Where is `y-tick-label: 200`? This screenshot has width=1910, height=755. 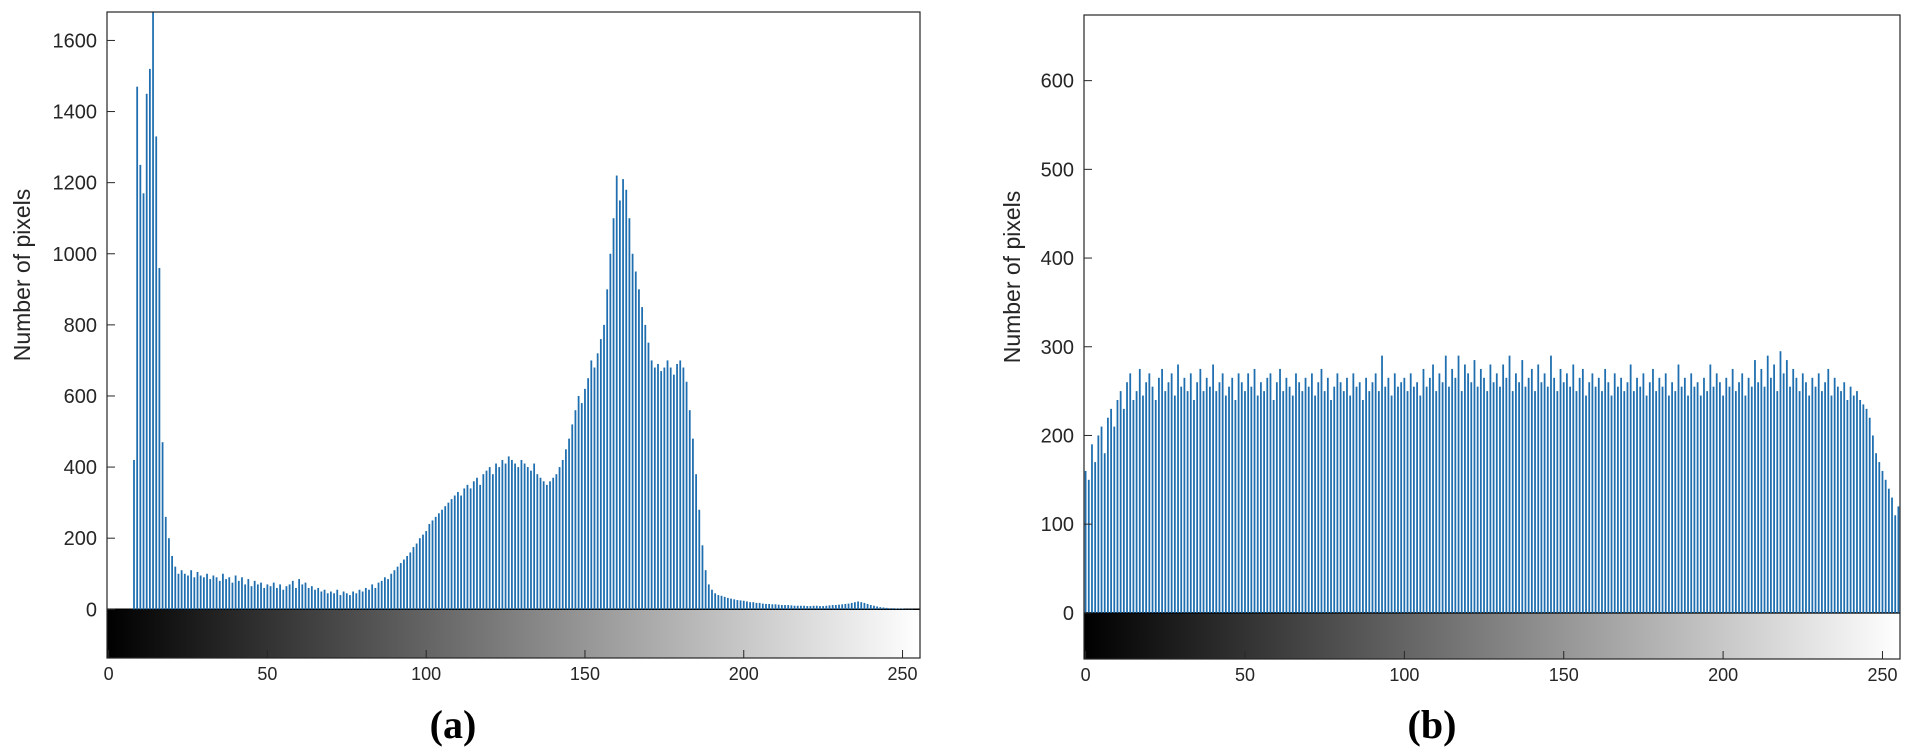 y-tick-label: 200 is located at coordinates (80, 539).